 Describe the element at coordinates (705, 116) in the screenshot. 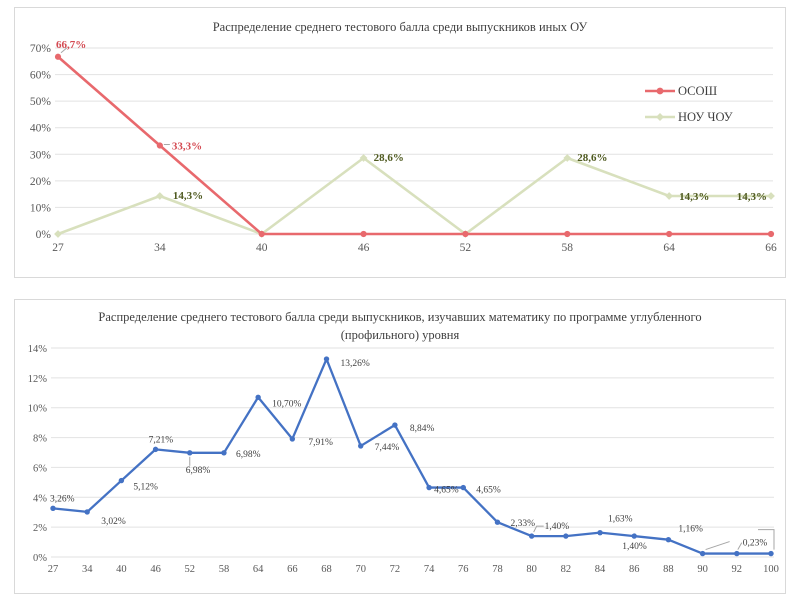

I see `legend-label: НОУ ЧОУ` at that location.